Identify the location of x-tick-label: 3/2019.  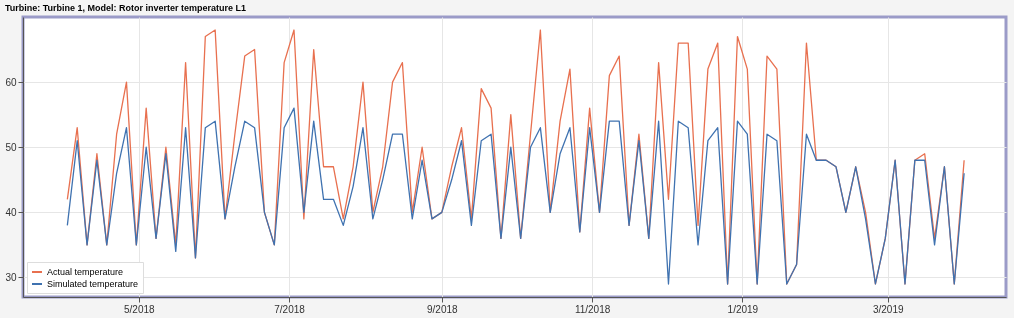
(888, 309).